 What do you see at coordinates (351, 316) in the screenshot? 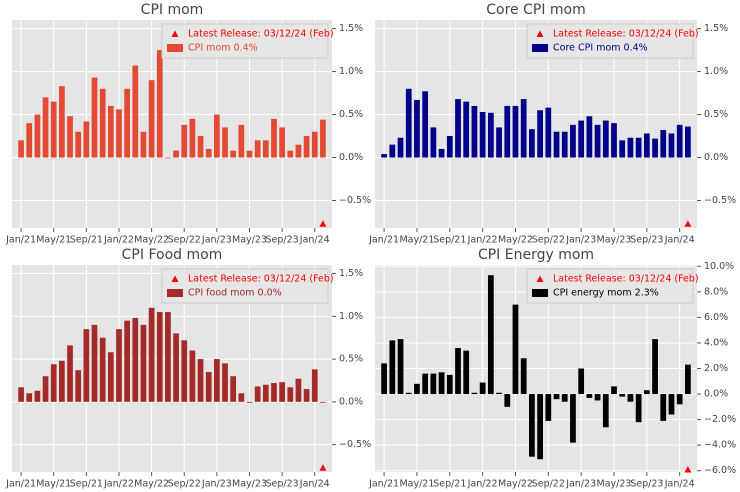
I see `y-tick-label: 1.0%` at bounding box center [351, 316].